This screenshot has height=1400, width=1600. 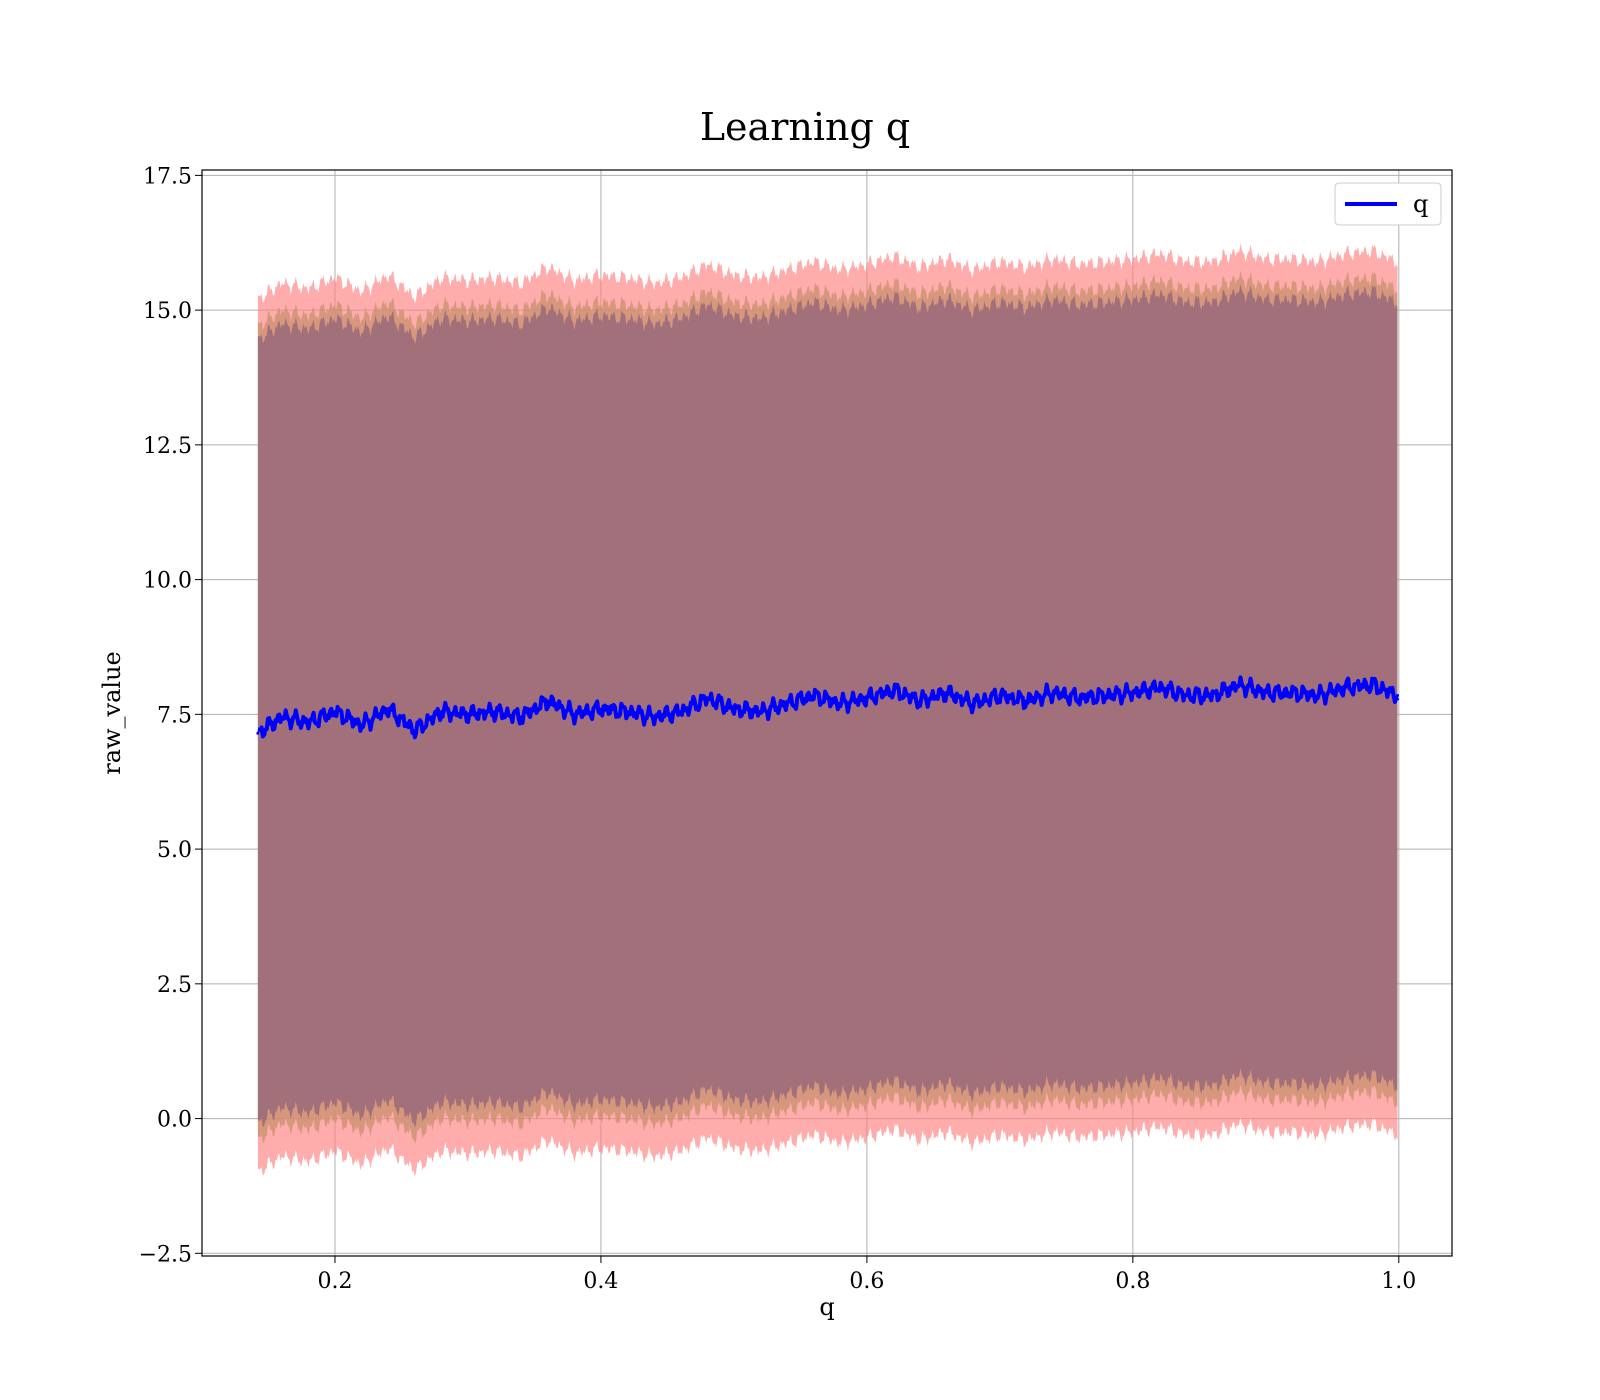 I want to click on y-tick-label: −2.5, so click(x=165, y=1254).